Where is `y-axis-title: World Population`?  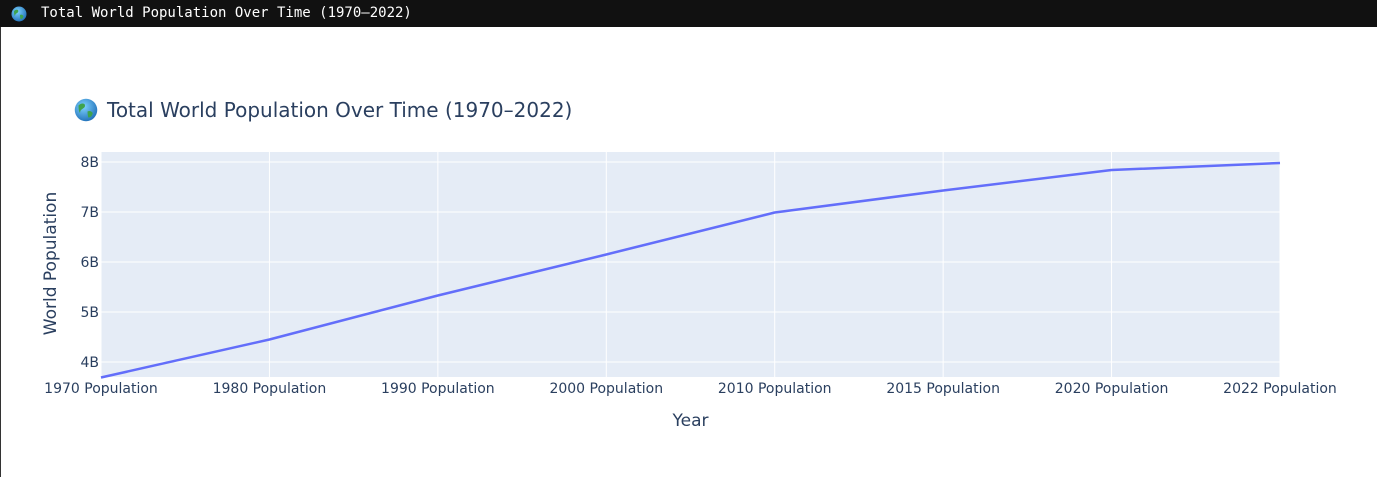
y-axis-title: World Population is located at coordinates (51, 263).